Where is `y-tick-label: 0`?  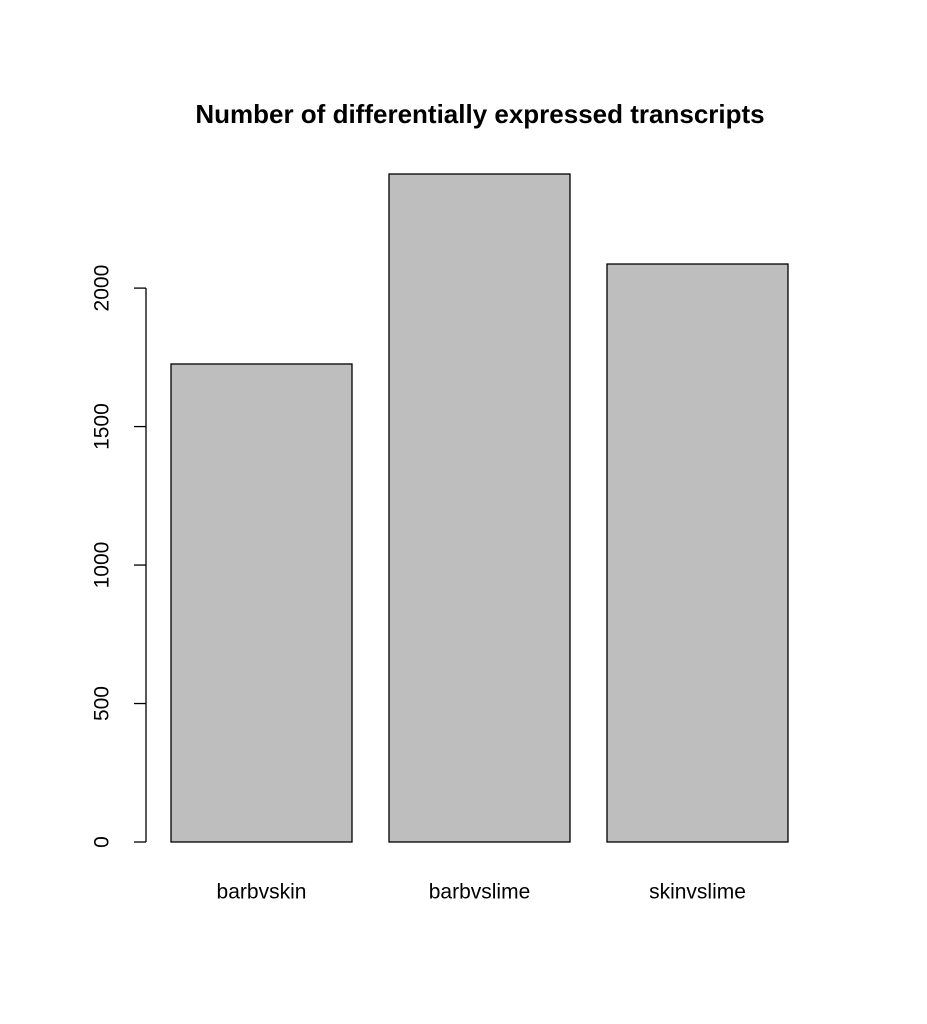 y-tick-label: 0 is located at coordinates (102, 842).